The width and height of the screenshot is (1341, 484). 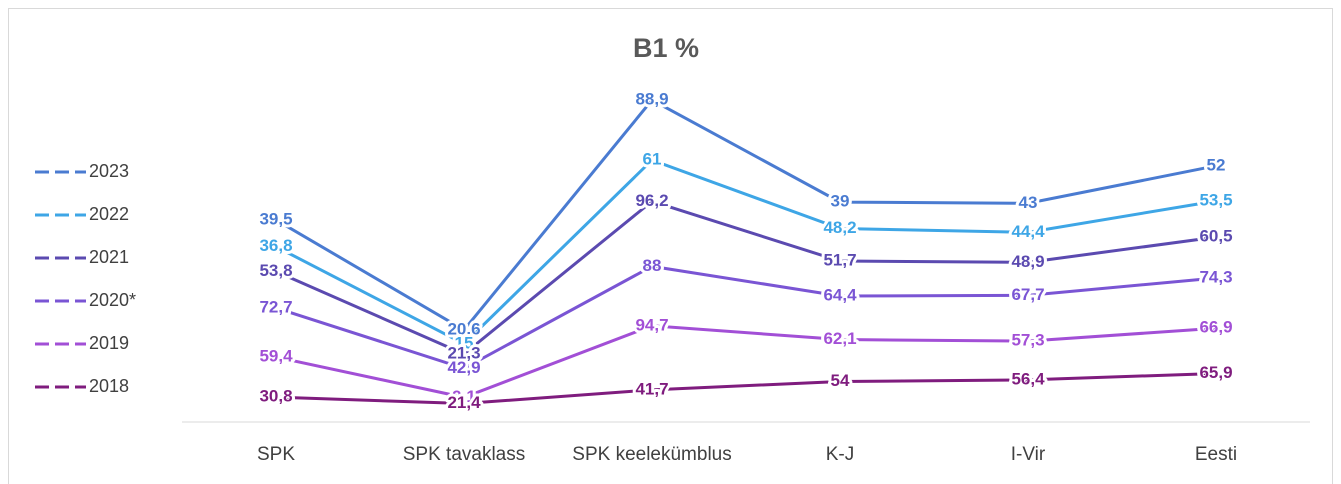 I want to click on data-label: 21,3, so click(x=463, y=352).